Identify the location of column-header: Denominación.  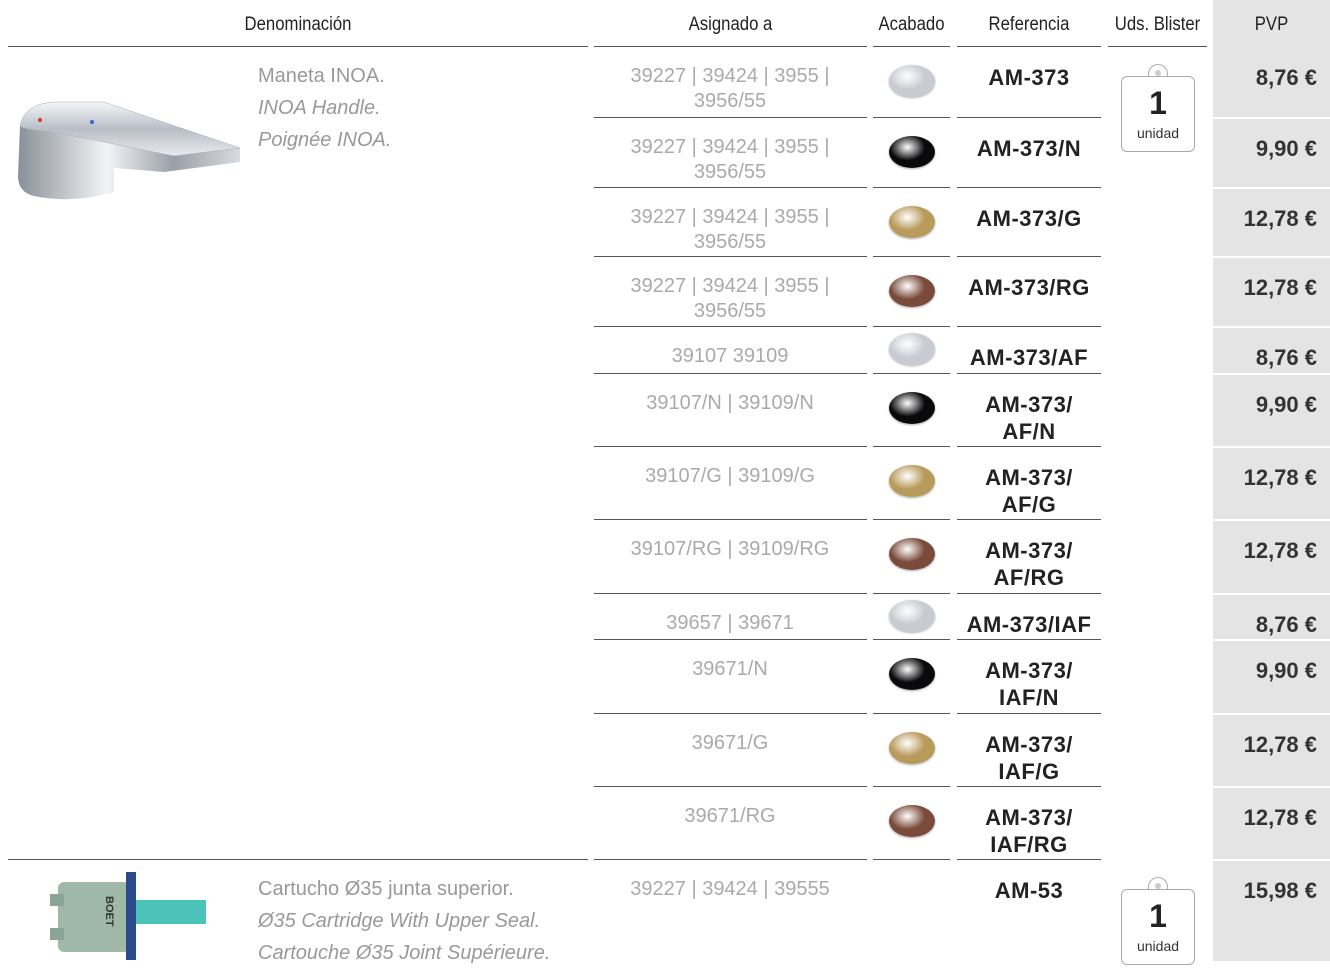
(298, 24).